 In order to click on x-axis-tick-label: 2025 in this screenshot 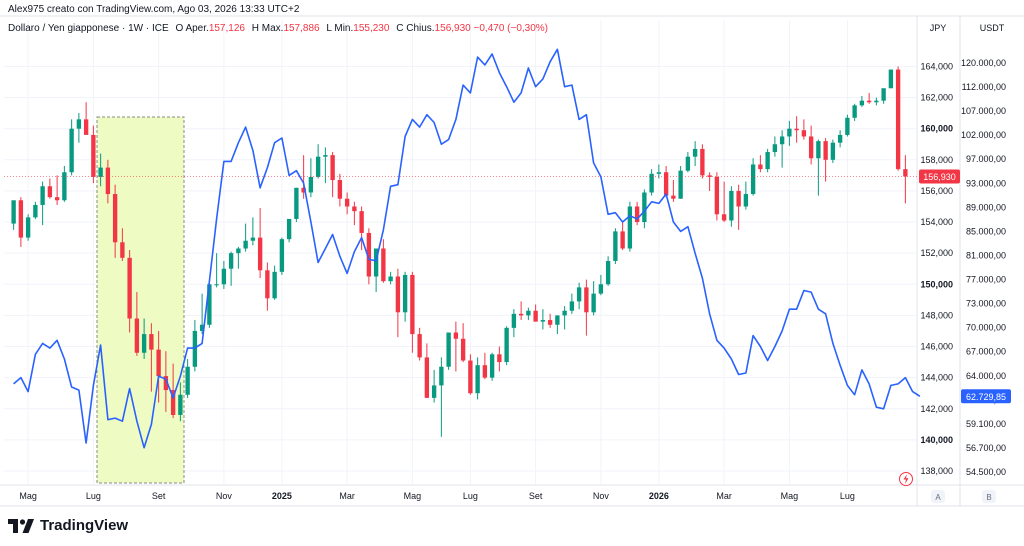, I will do `click(282, 496)`.